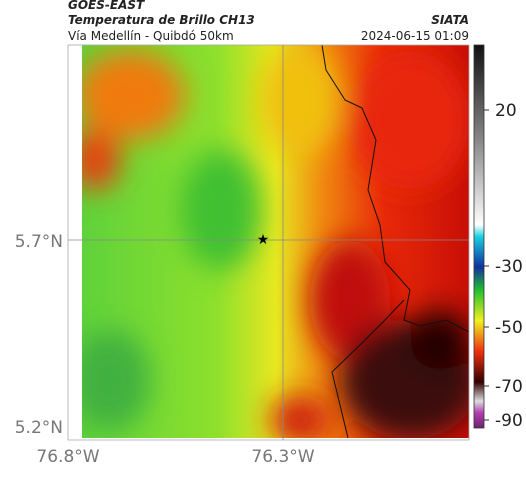 The height and width of the screenshot is (495, 526). I want to click on colorbar-label: -50, so click(509, 328).